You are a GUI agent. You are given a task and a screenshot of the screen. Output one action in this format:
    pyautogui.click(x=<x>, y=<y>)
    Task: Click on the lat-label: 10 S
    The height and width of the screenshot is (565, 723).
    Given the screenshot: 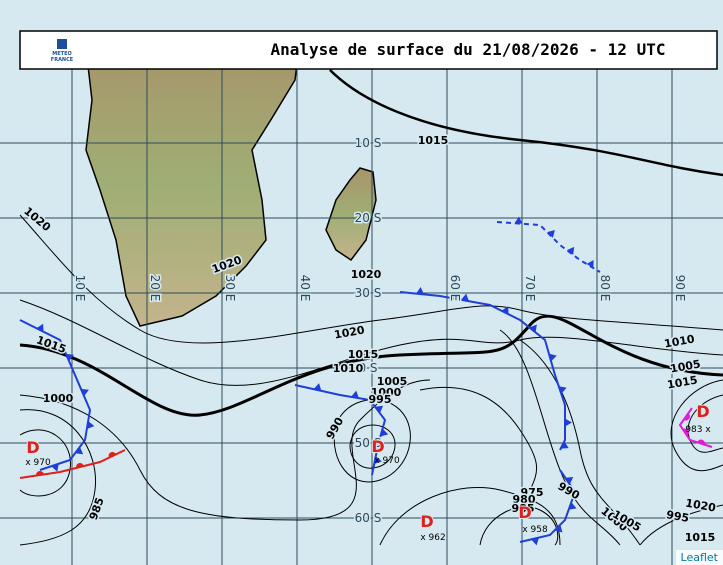 What is the action you would take?
    pyautogui.click(x=368, y=143)
    